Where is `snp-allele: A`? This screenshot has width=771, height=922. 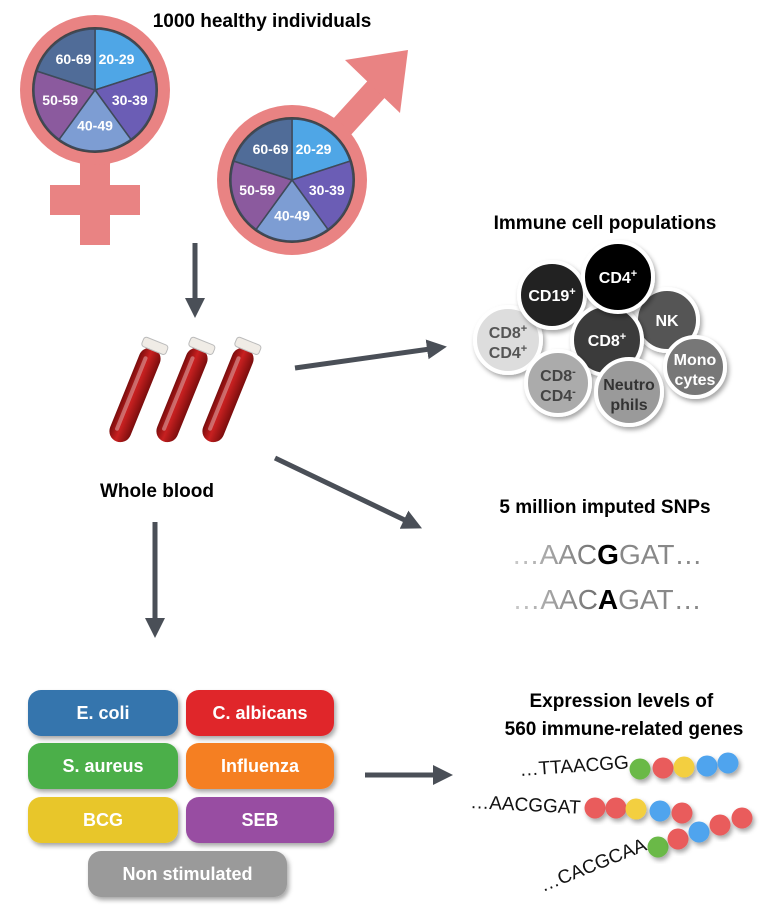 snp-allele: A is located at coordinates (608, 599).